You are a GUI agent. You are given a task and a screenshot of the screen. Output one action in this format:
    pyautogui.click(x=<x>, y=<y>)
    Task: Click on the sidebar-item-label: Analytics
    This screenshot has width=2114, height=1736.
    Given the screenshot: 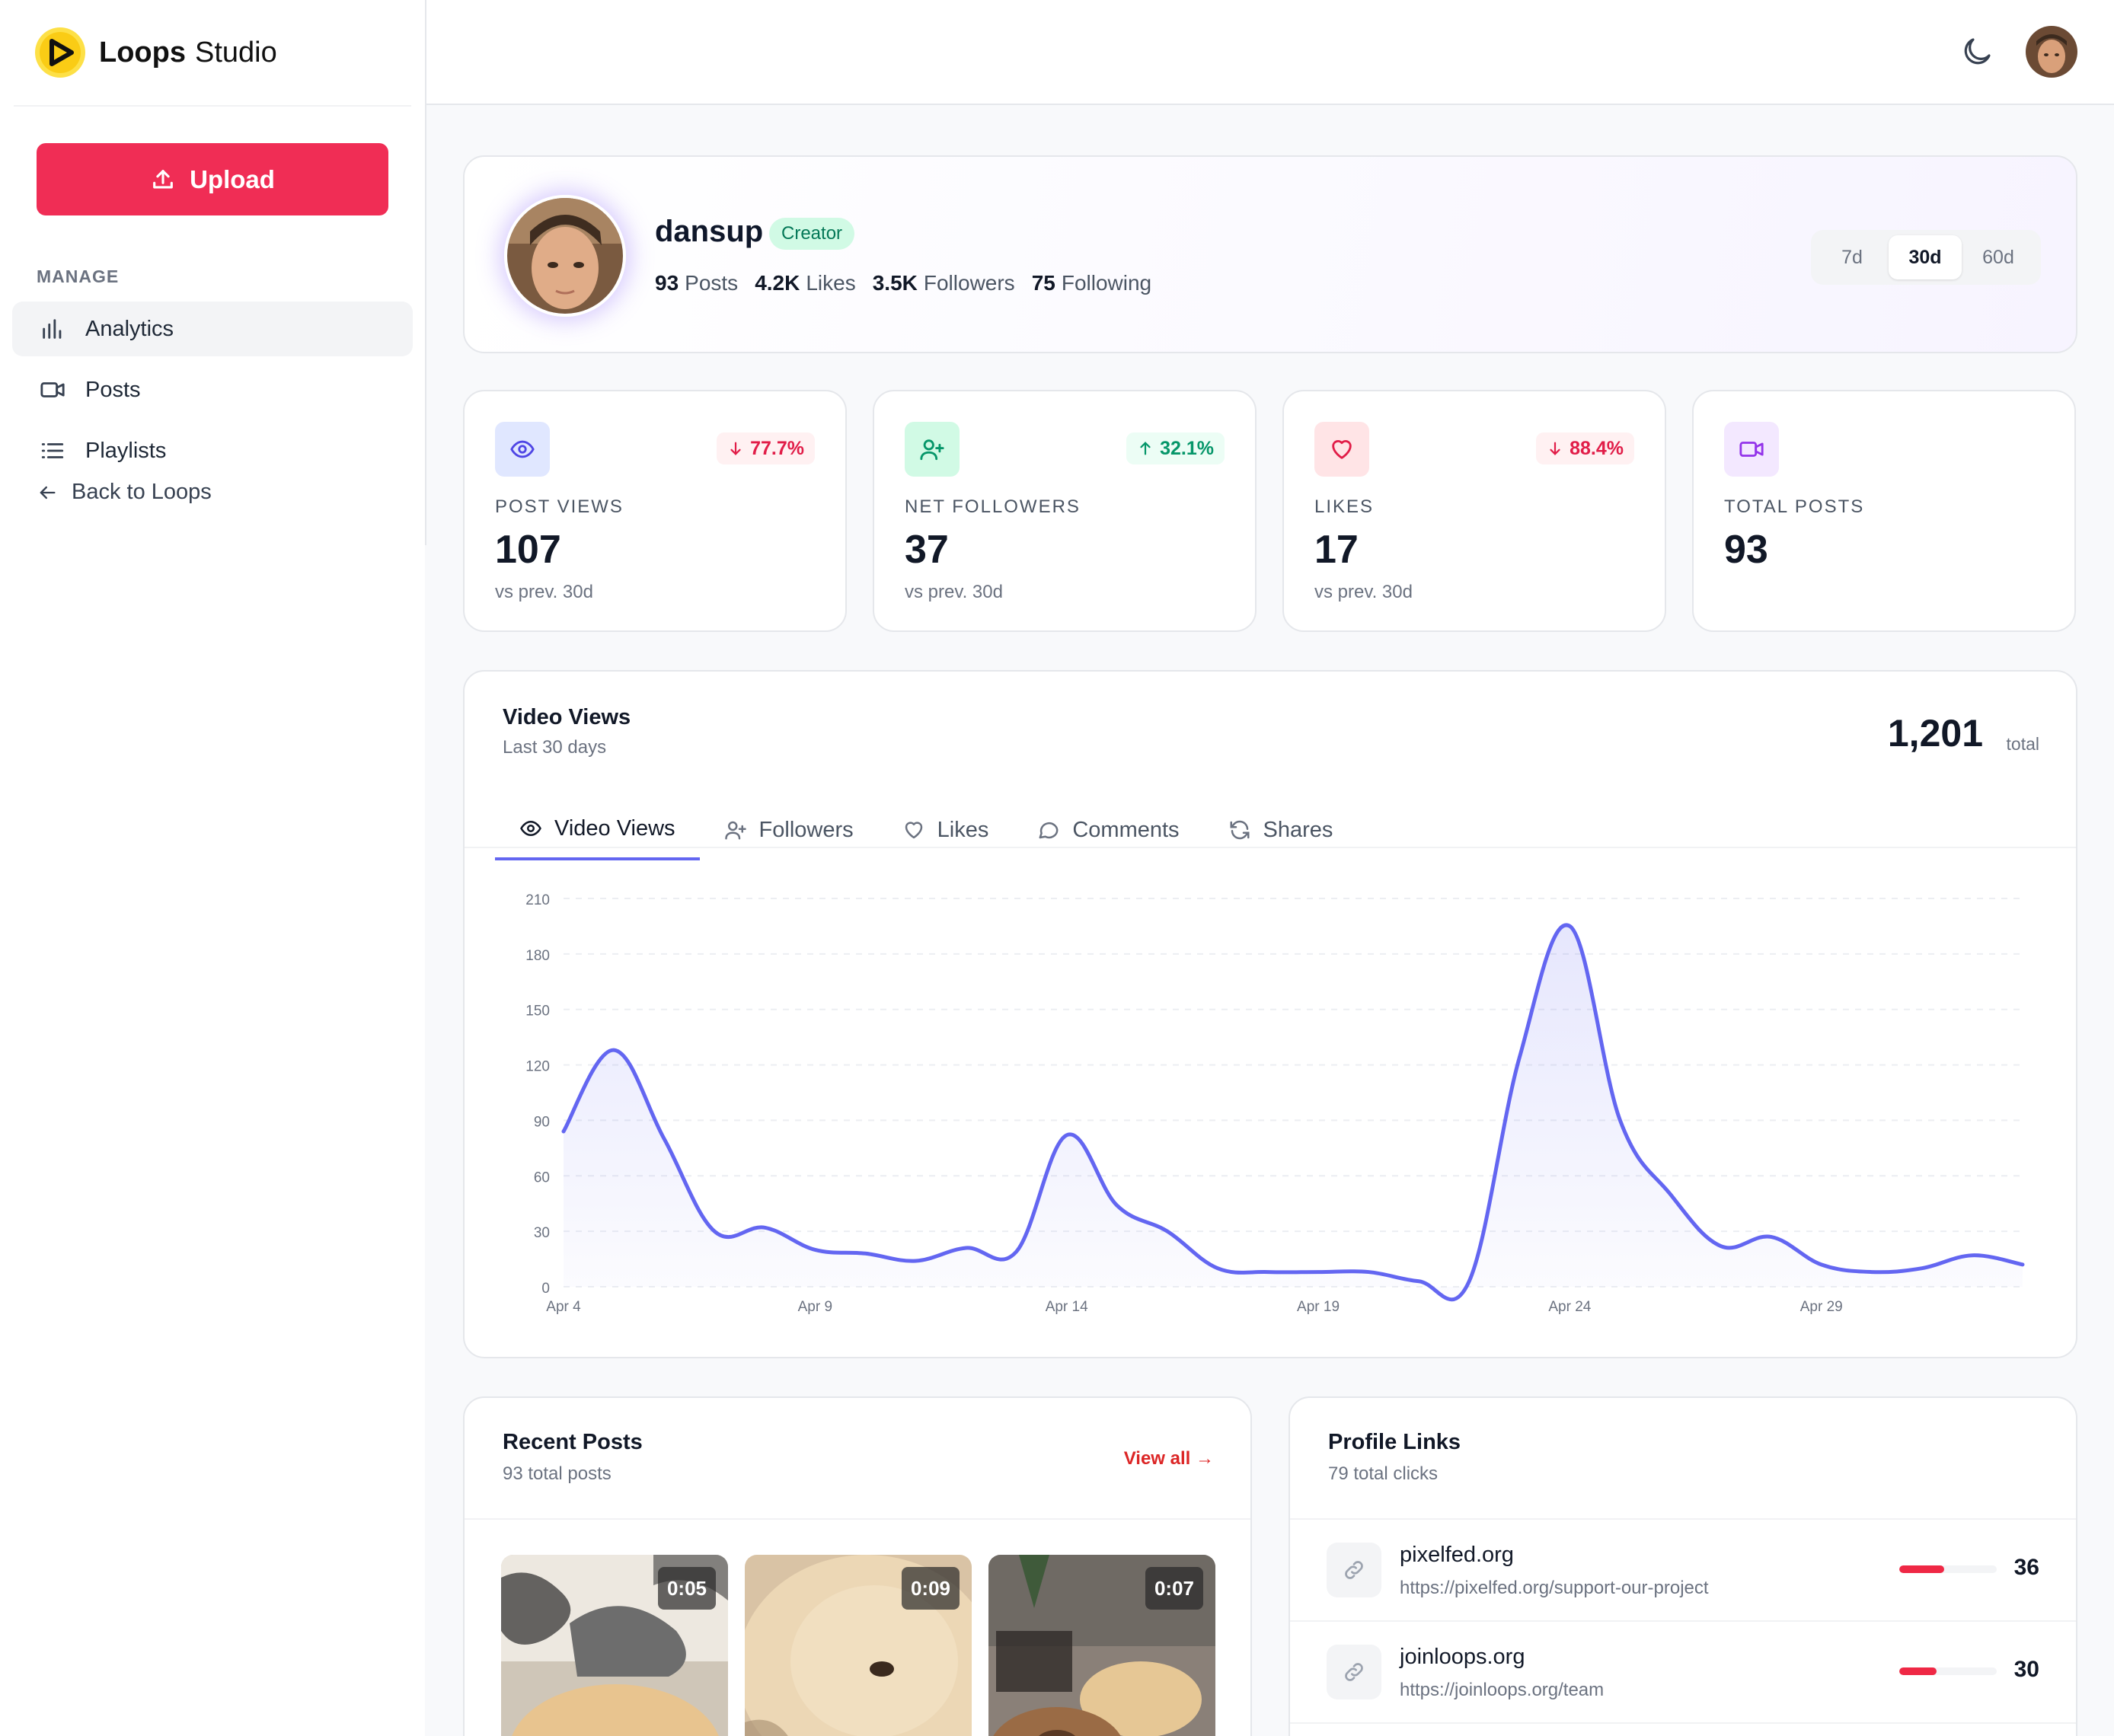 What is the action you would take?
    pyautogui.click(x=129, y=328)
    